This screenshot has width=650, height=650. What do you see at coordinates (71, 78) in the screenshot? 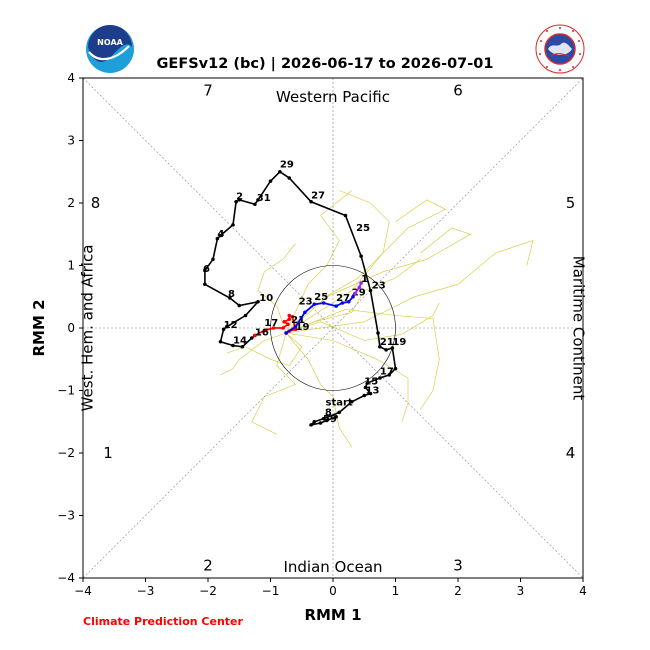
I see `y-tick-label: 4` at bounding box center [71, 78].